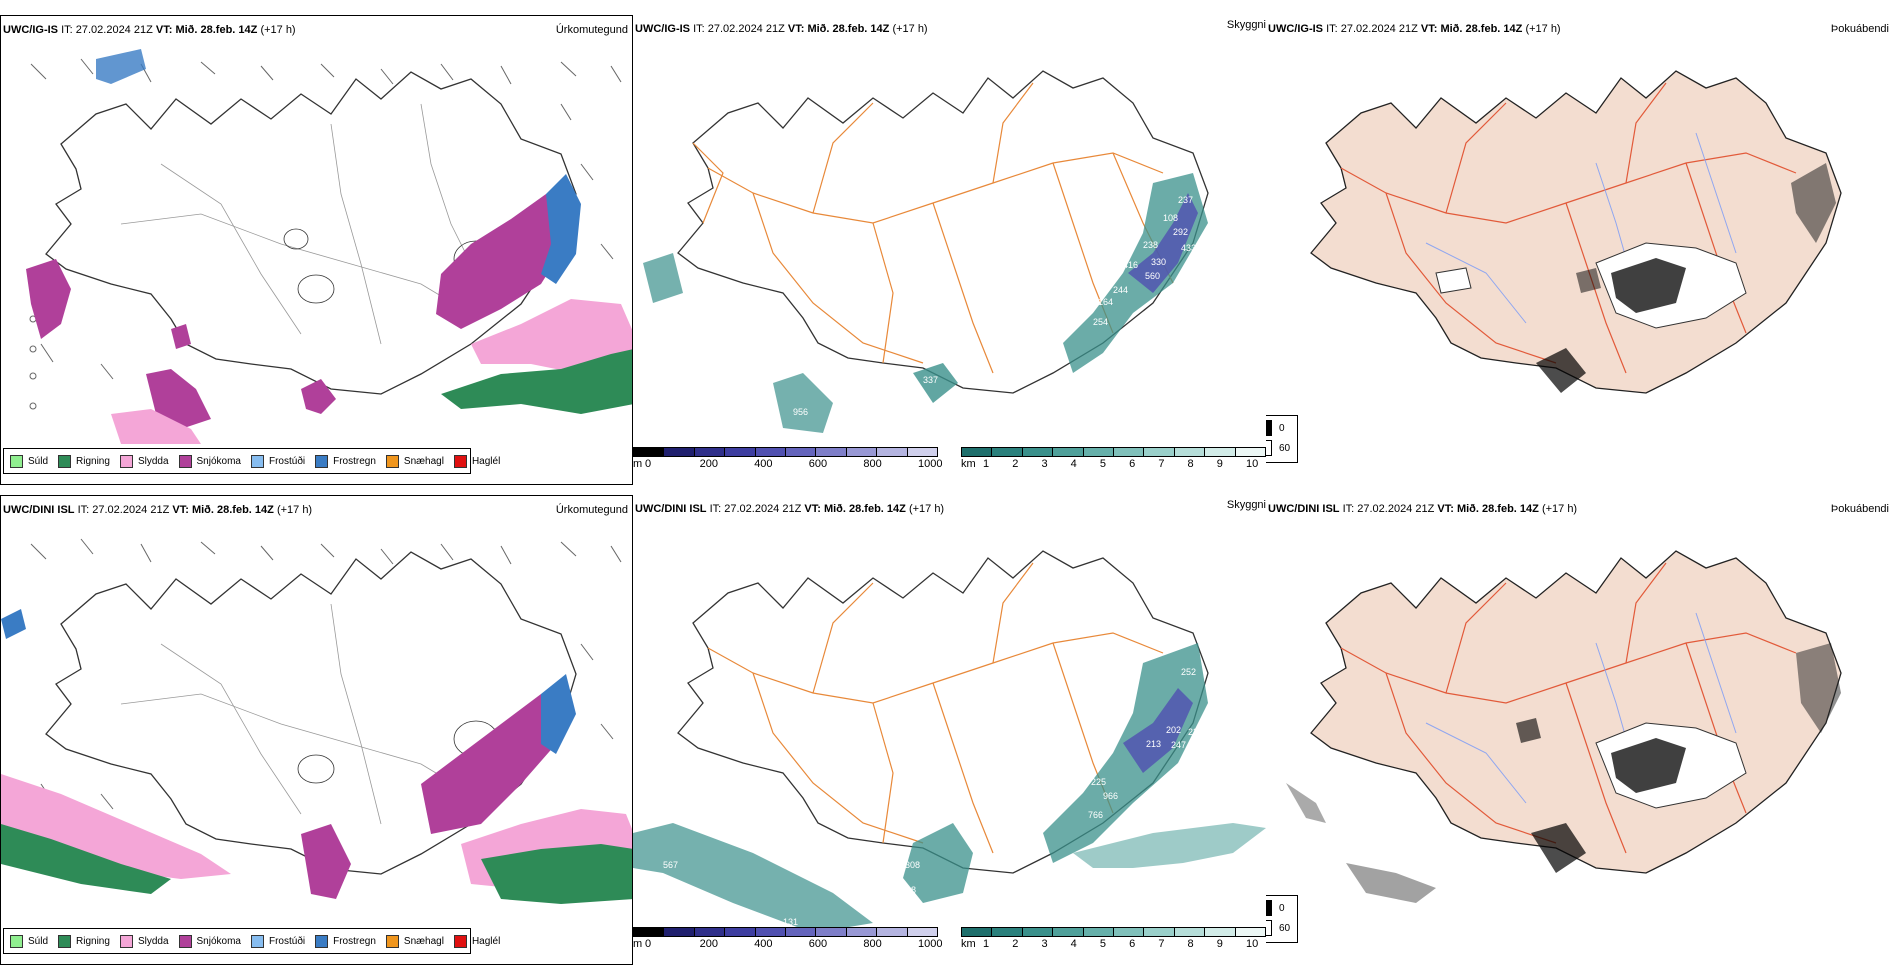  What do you see at coordinates (1073, 944) in the screenshot?
I see `scale-label: 4` at bounding box center [1073, 944].